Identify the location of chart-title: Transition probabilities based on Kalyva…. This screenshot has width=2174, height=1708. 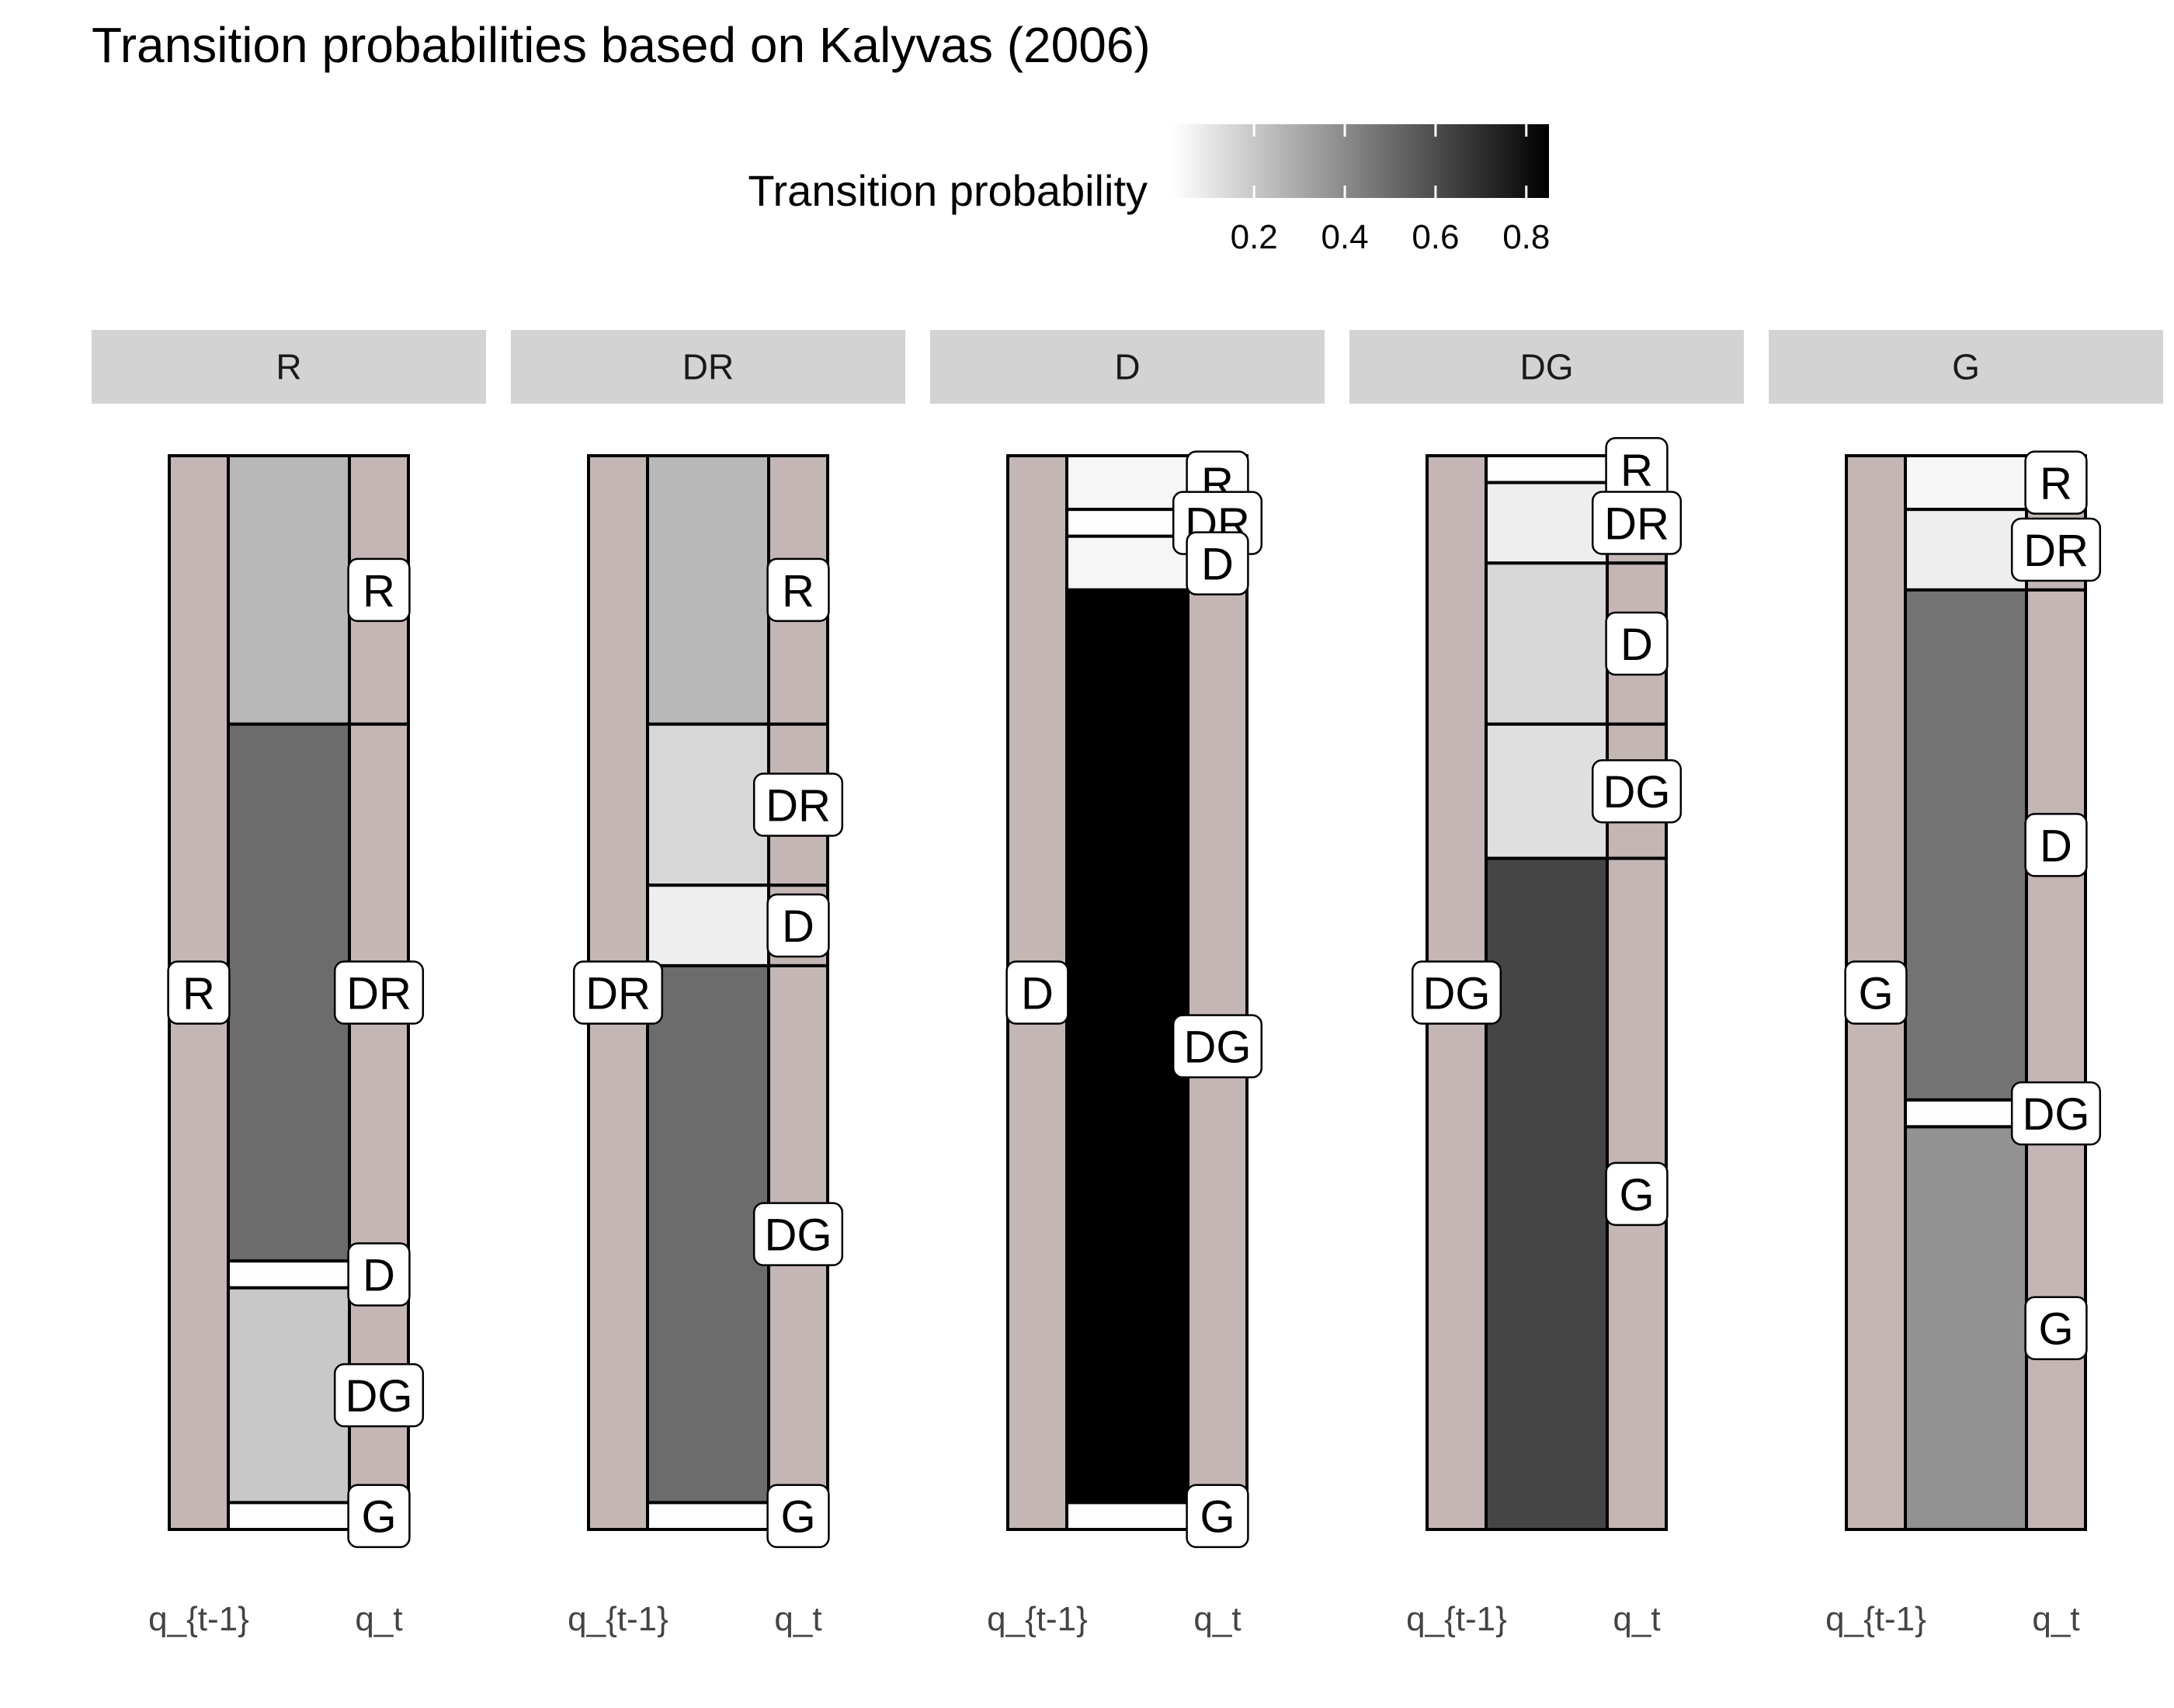
(621, 45).